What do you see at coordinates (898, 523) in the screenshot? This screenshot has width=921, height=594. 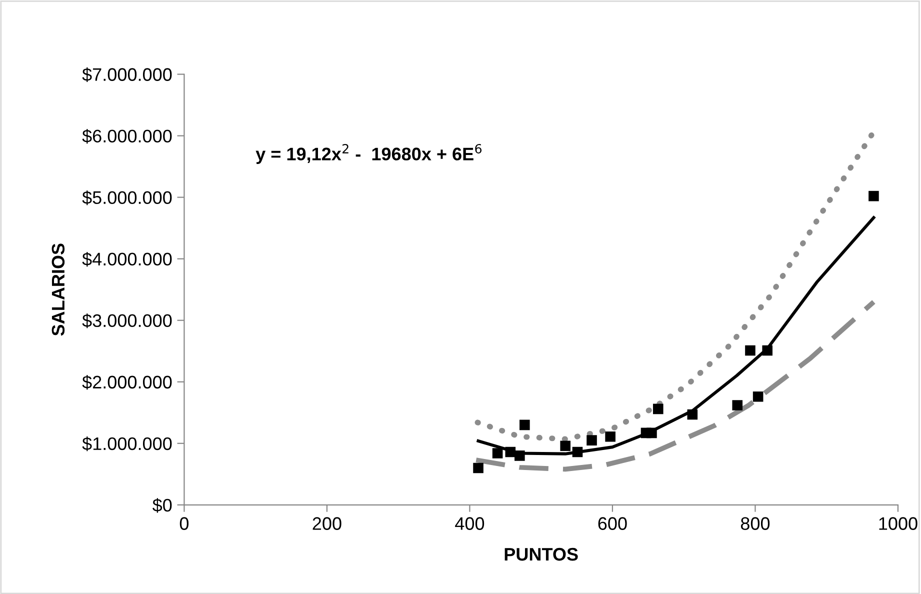 I see `x-tick-label: 1000` at bounding box center [898, 523].